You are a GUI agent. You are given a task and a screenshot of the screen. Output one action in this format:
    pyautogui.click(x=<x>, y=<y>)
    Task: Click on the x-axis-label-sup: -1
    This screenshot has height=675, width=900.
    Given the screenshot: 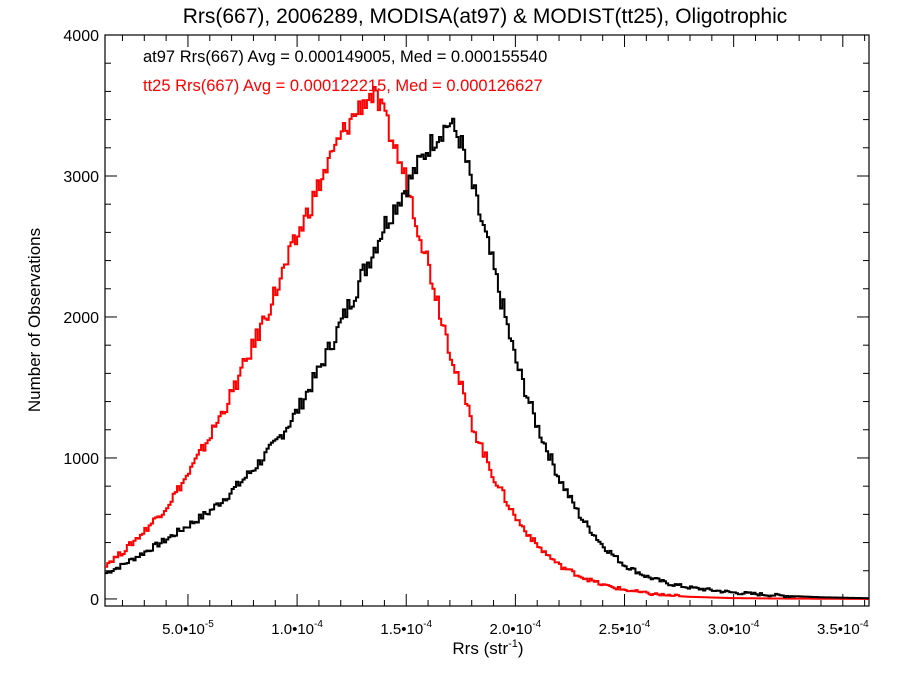 What is the action you would take?
    pyautogui.click(x=513, y=644)
    